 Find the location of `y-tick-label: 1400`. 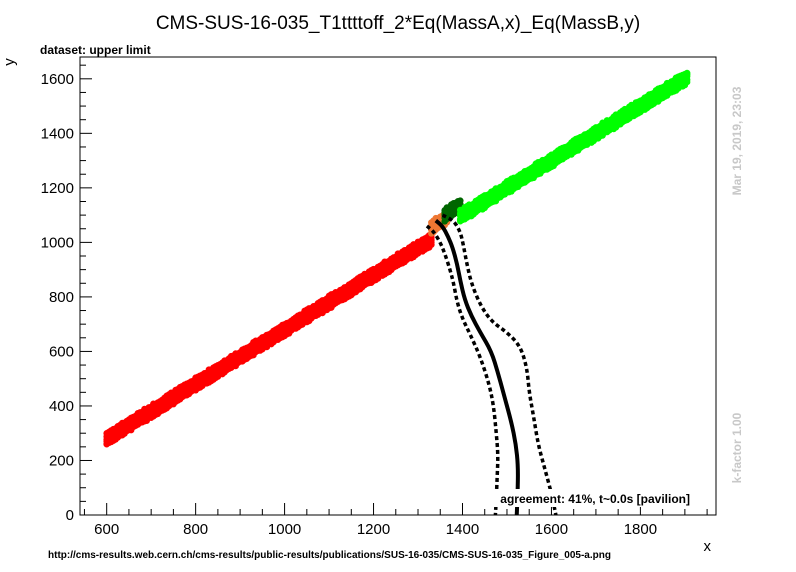

y-tick-label: 1400 is located at coordinates (57, 133).